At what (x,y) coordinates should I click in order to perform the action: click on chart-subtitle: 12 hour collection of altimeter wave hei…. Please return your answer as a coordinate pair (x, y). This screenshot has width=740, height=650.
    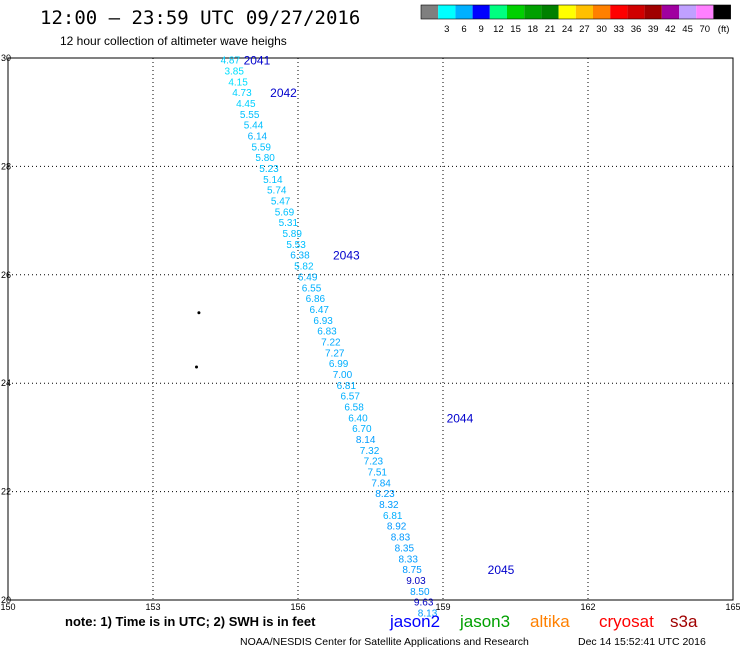
    Looking at the image, I should click on (173, 41).